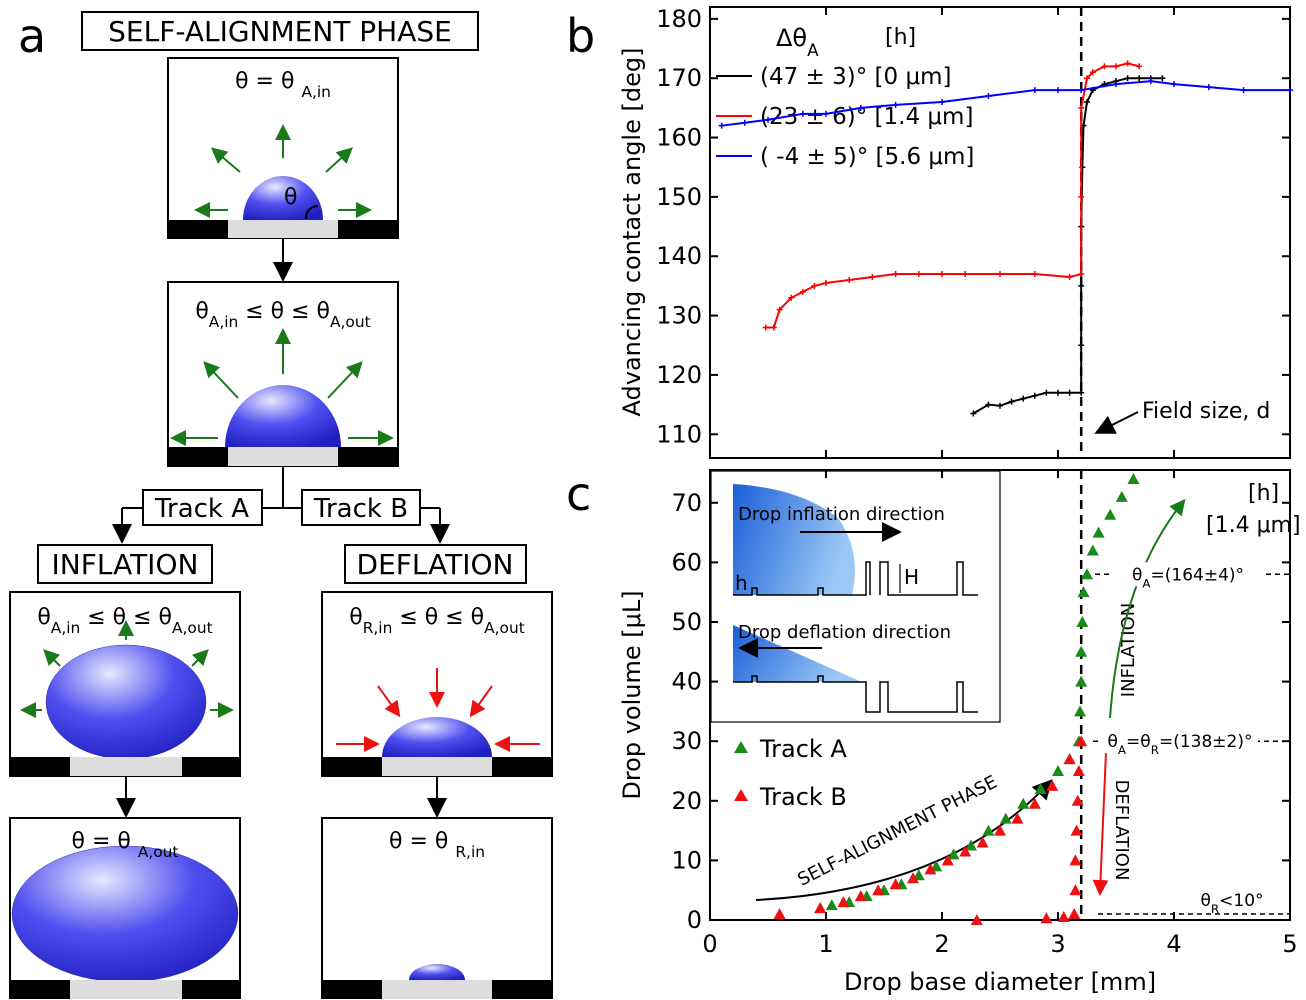 The width and height of the screenshot is (1306, 1000). I want to click on y-axis-label: Advancing contact angle [deg], so click(632, 232).